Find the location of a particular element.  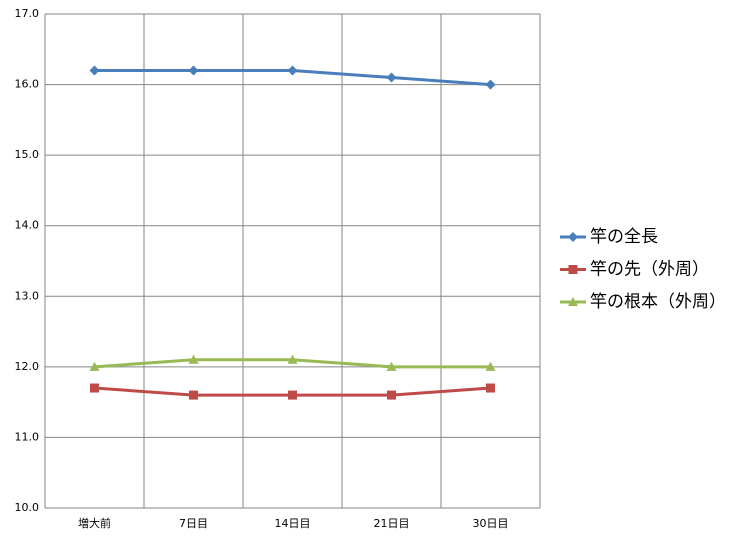

x-tick-label: 増大前 is located at coordinates (94, 523).